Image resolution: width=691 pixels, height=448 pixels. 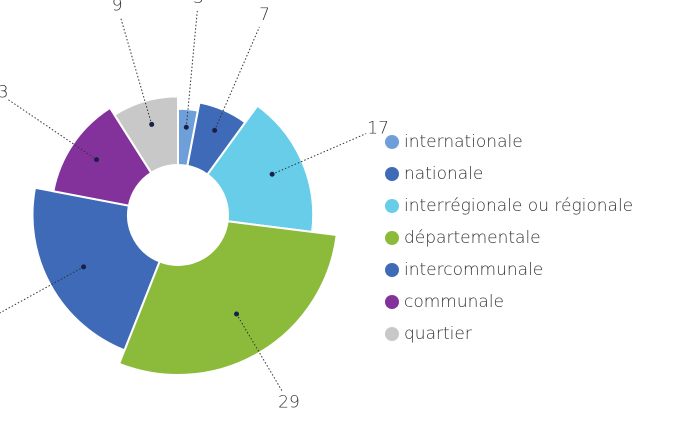 I want to click on data-label: 29, so click(x=289, y=403).